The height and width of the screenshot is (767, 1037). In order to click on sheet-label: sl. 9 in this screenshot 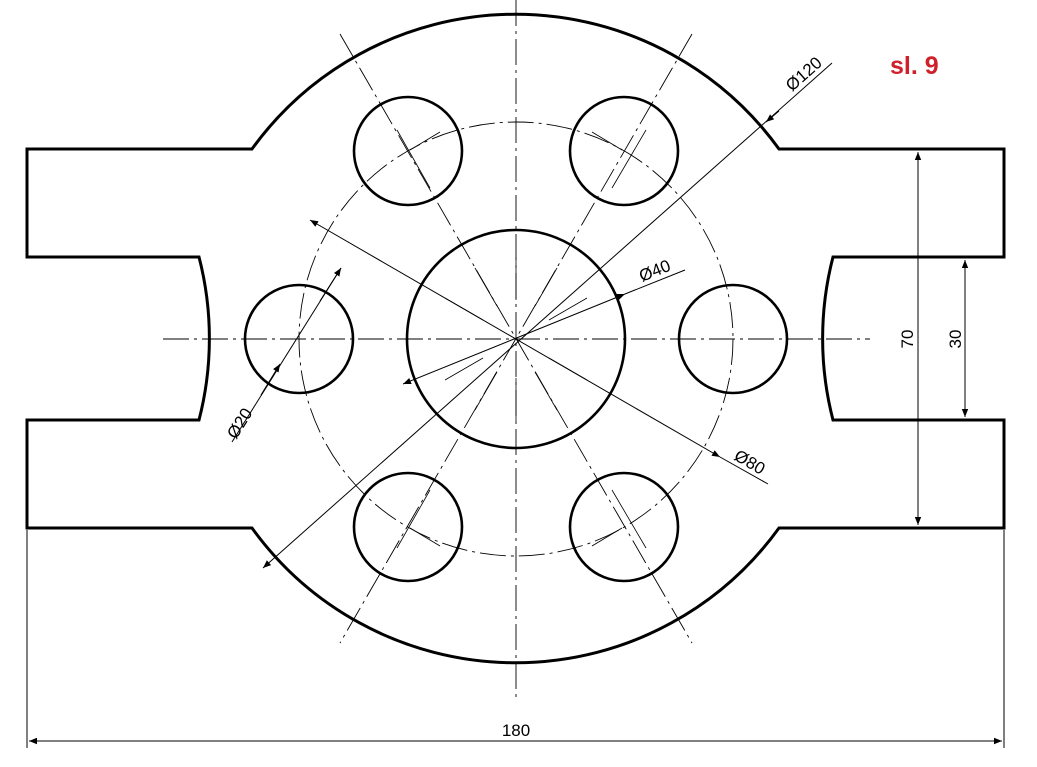, I will do `click(914, 66)`.